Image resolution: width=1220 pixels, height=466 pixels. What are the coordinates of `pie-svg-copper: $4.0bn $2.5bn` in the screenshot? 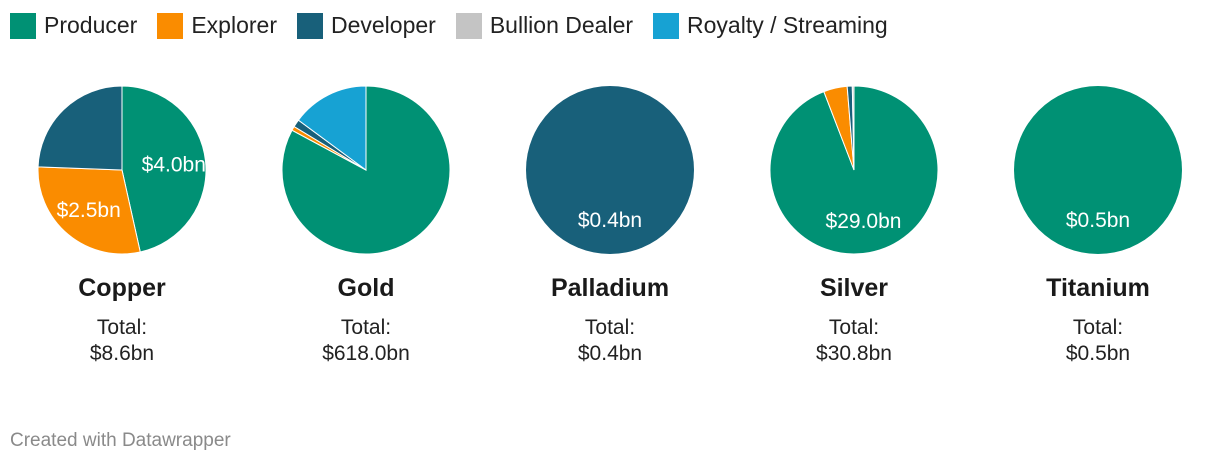 It's located at (122, 170).